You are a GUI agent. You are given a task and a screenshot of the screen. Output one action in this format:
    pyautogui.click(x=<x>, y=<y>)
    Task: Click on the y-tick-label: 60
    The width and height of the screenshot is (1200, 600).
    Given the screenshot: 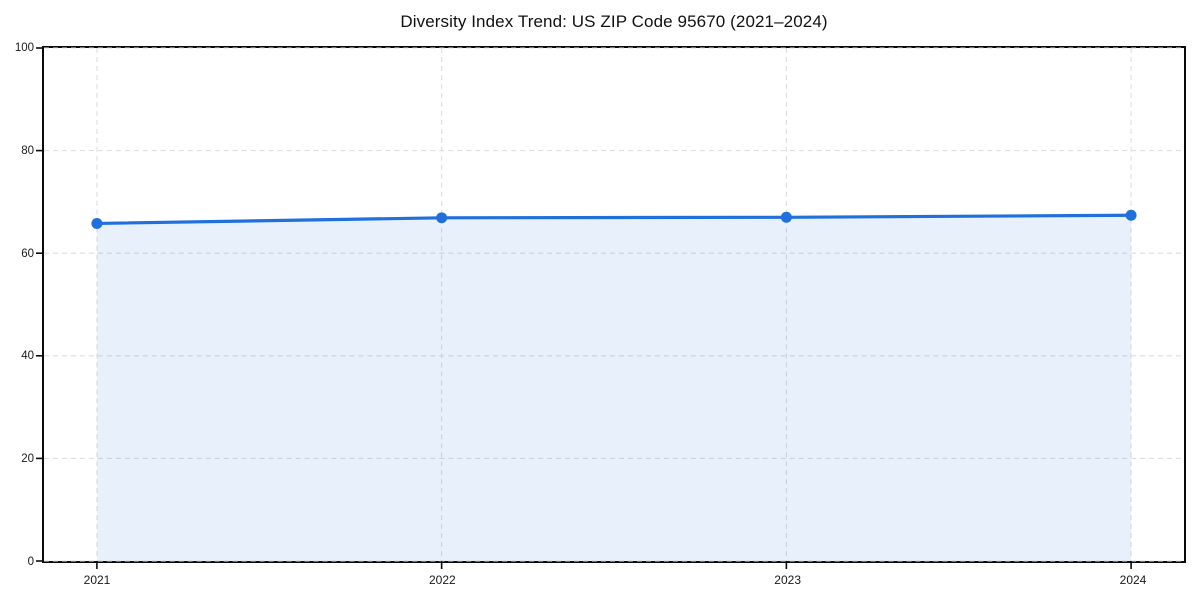 What is the action you would take?
    pyautogui.click(x=27, y=253)
    